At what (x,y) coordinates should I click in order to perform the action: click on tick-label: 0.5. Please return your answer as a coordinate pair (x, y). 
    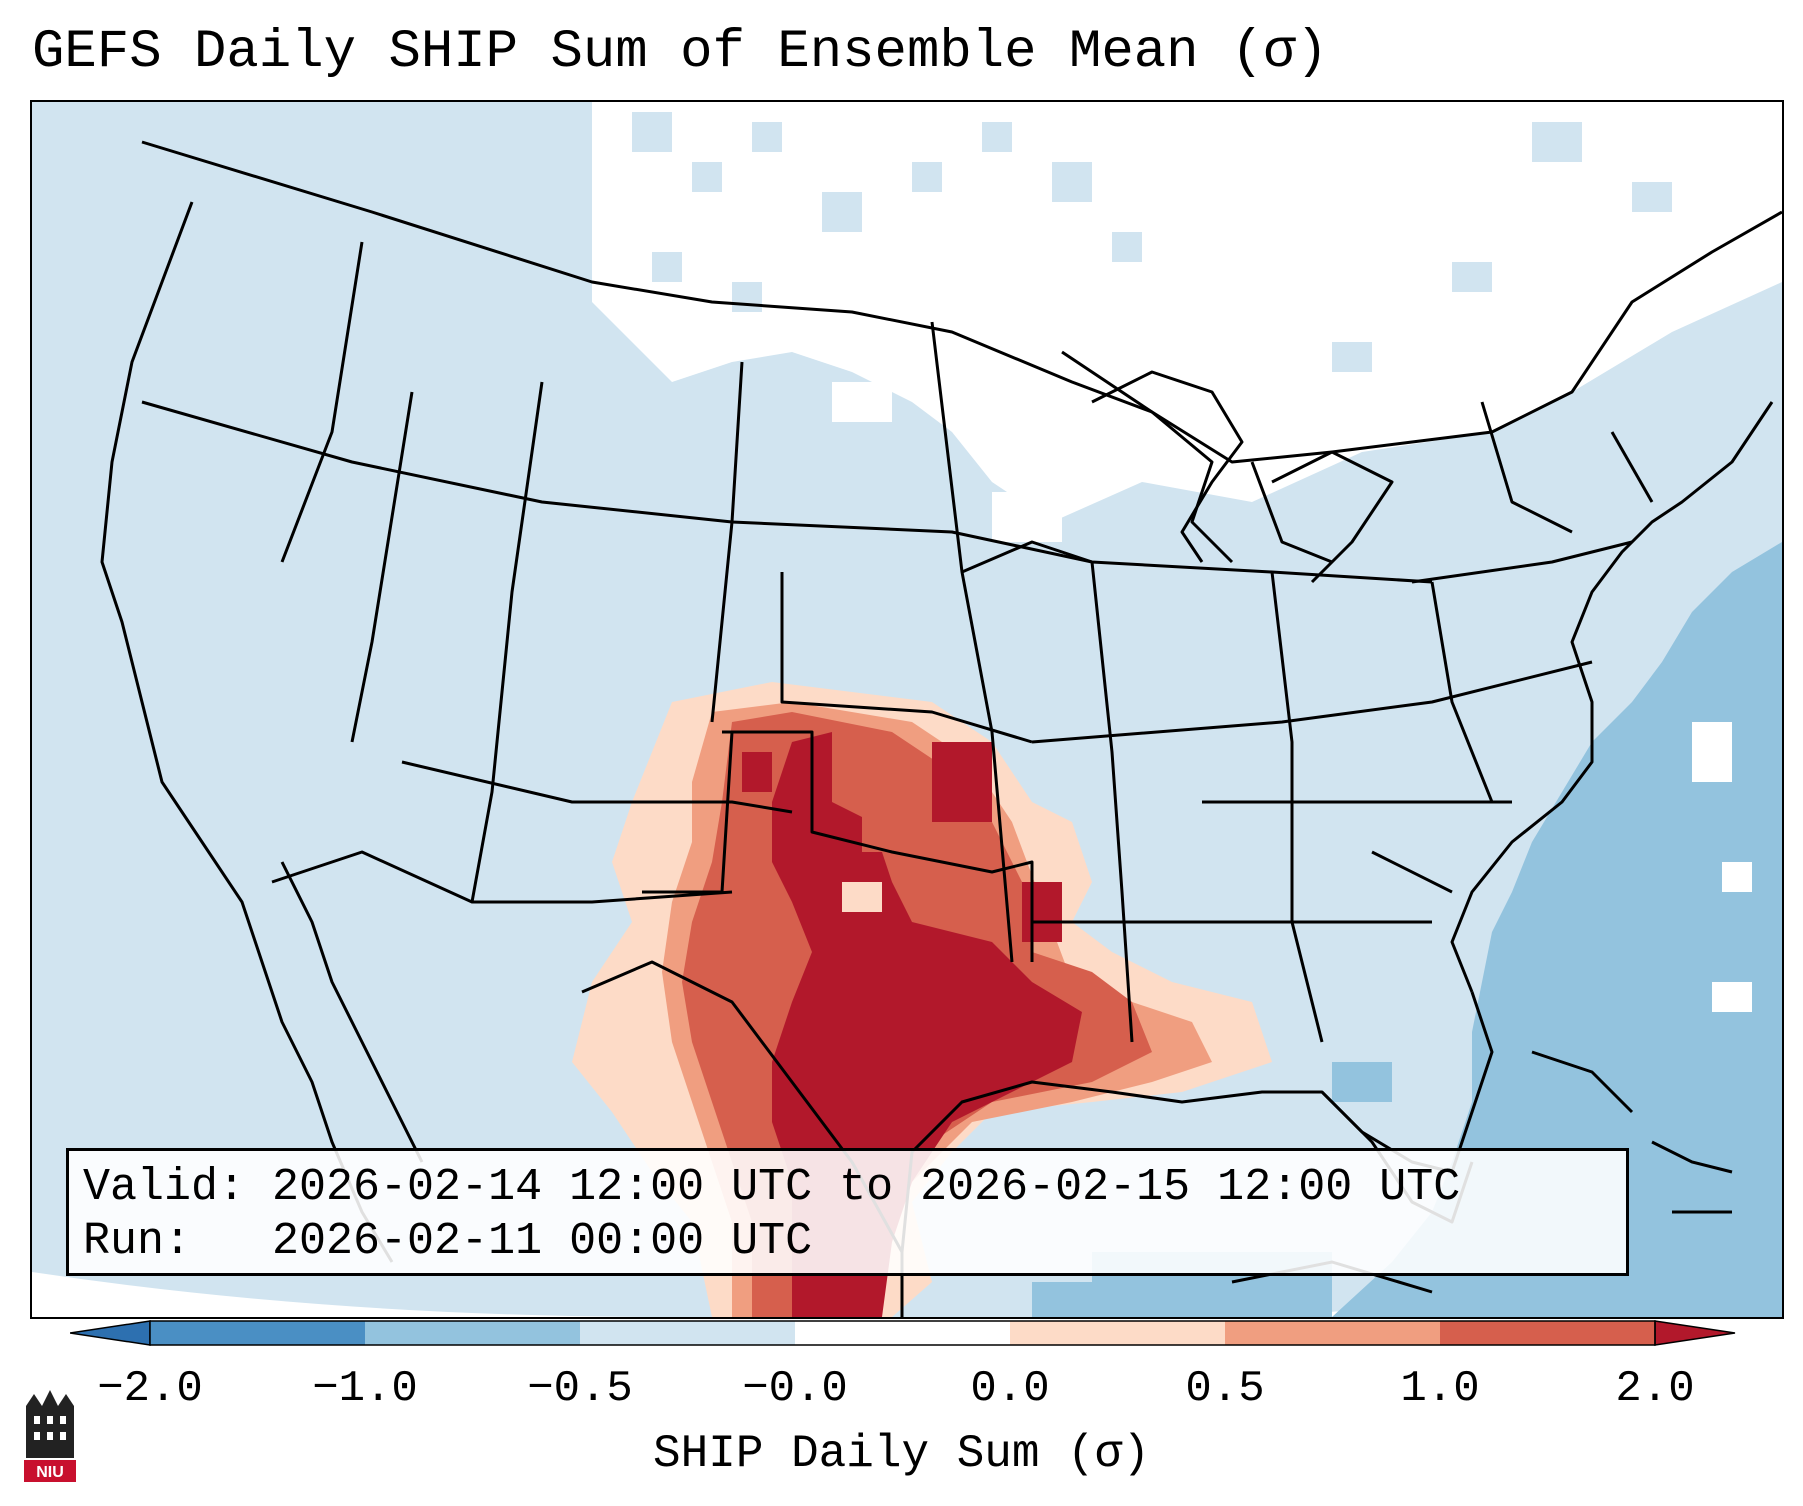
    Looking at the image, I should click on (1225, 1389).